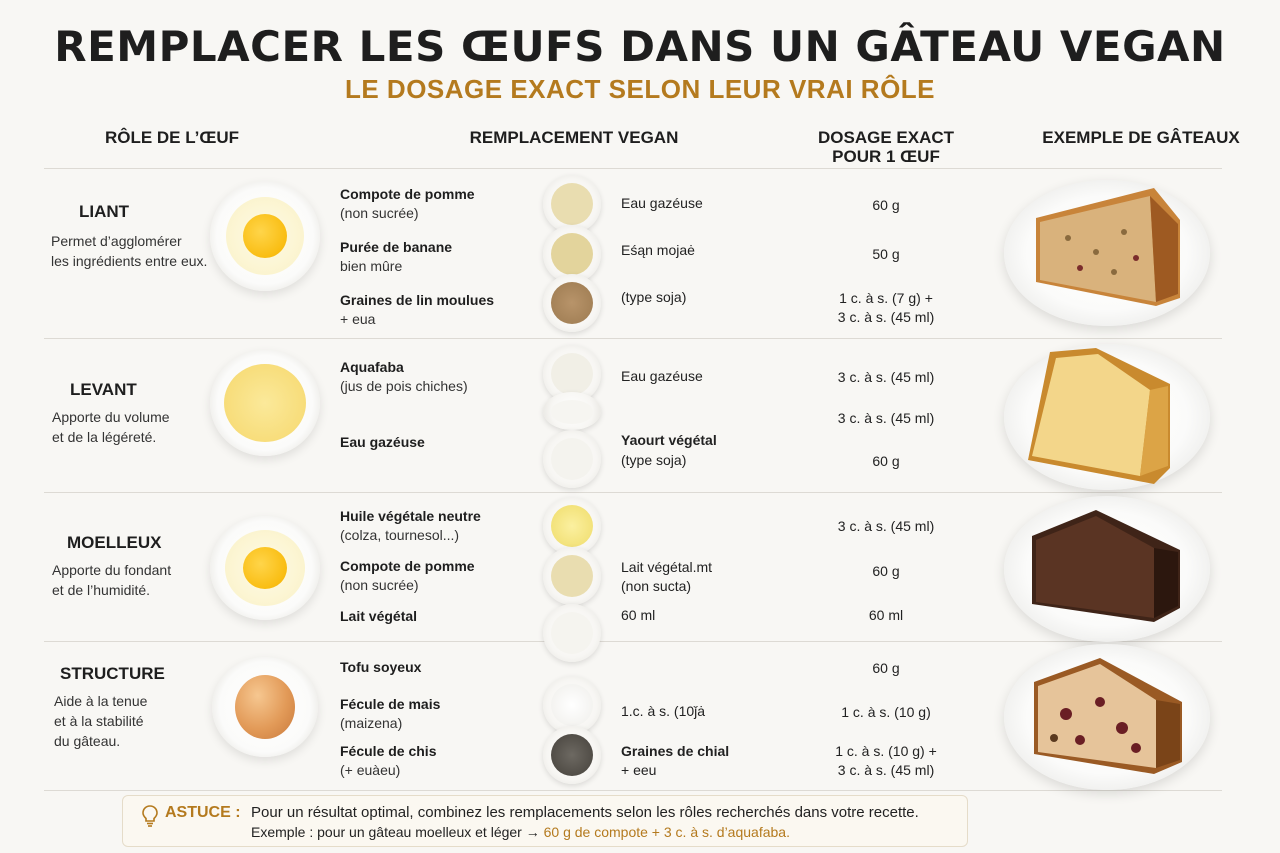 Image resolution: width=1280 pixels, height=853 pixels. Describe the element at coordinates (101, 590) in the screenshot. I see `role-description-line: et de l’humidité.` at that location.